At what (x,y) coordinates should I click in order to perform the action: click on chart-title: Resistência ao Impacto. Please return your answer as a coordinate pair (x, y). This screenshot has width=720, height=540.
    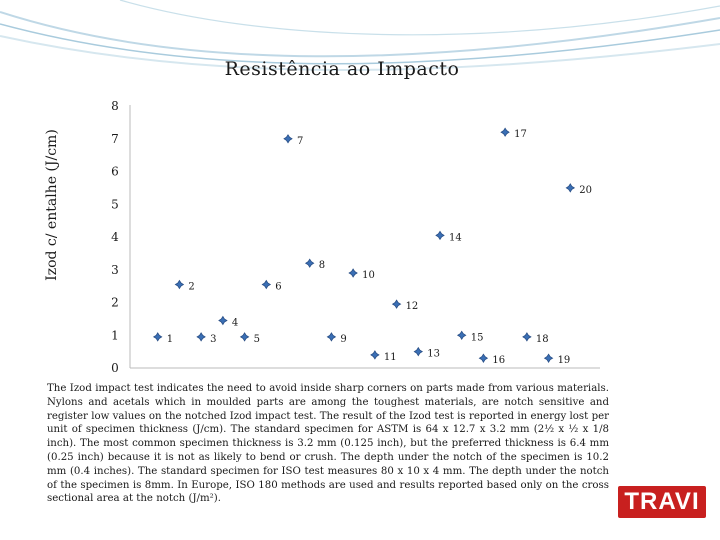
    Looking at the image, I should click on (342, 69).